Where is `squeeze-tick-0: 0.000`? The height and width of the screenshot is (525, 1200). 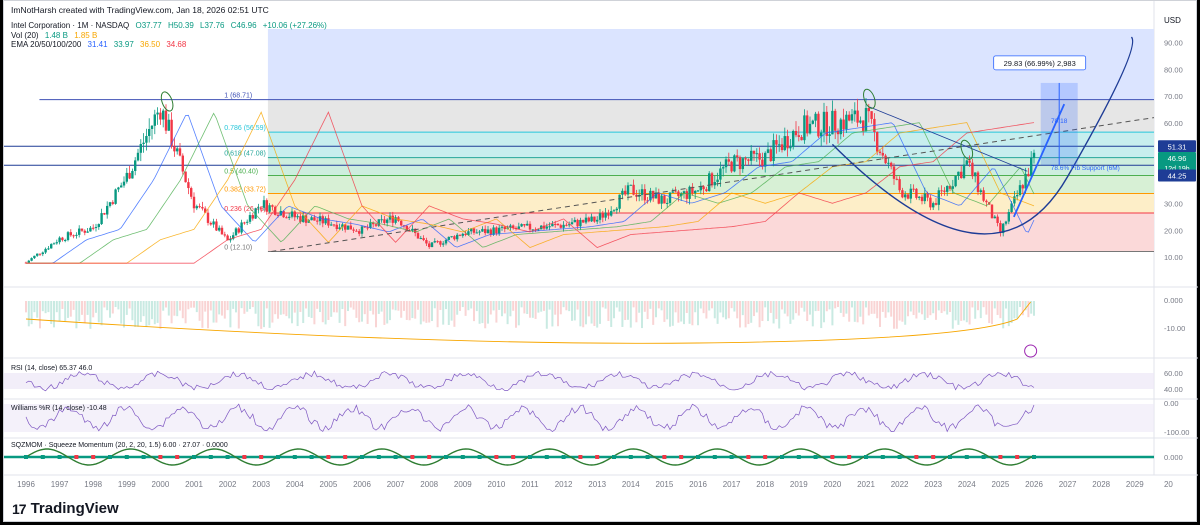
squeeze-tick-0: 0.000 is located at coordinates (1173, 457).